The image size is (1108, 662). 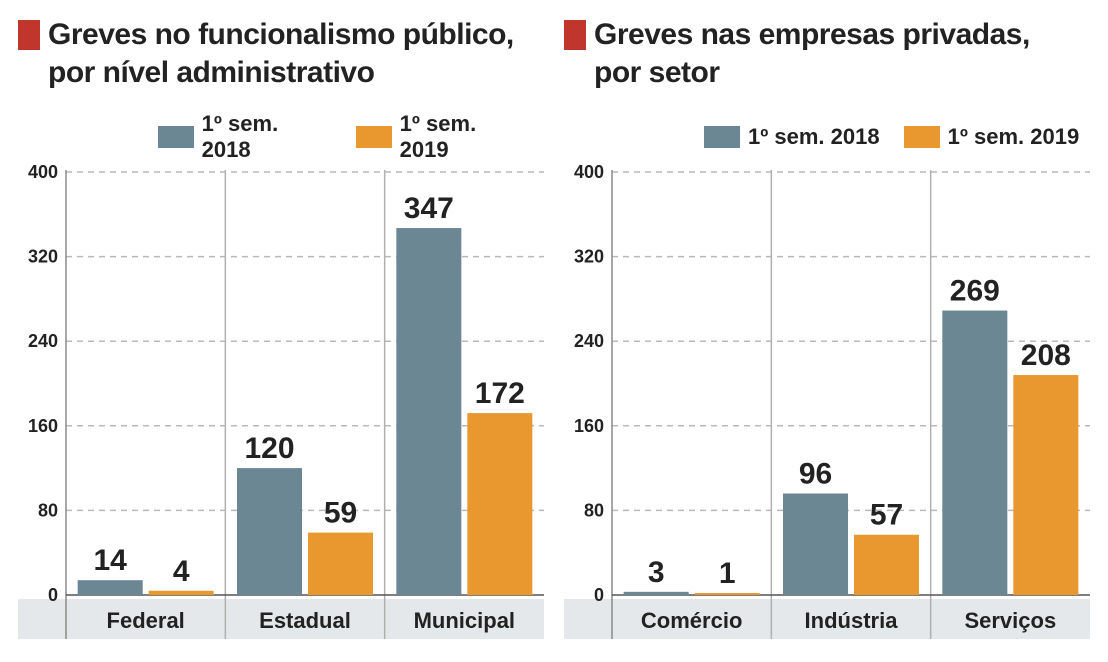 What do you see at coordinates (656, 572) in the screenshot?
I see `data-label: 3` at bounding box center [656, 572].